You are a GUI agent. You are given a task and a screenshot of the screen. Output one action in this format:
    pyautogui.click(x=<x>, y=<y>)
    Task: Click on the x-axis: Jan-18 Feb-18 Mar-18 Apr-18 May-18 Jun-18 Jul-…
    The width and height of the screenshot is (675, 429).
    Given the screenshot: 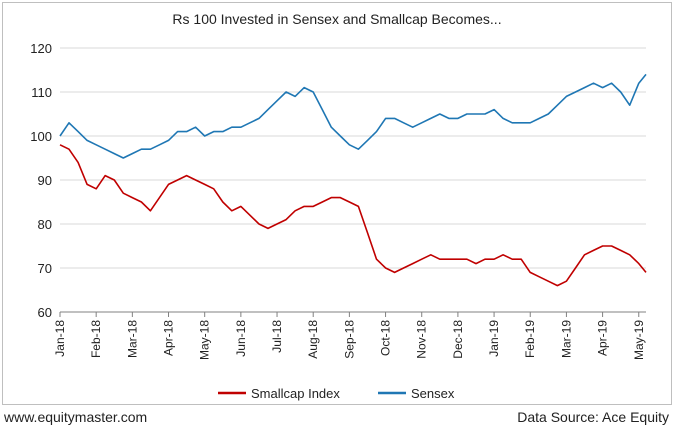 What is the action you would take?
    pyautogui.click(x=349, y=335)
    